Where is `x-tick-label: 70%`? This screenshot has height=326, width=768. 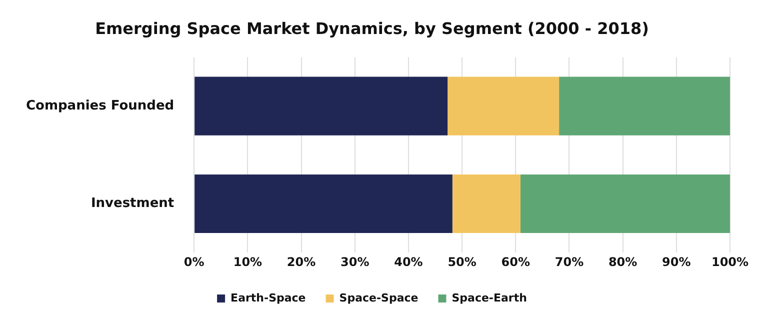 x-tick-label: 70% is located at coordinates (569, 261).